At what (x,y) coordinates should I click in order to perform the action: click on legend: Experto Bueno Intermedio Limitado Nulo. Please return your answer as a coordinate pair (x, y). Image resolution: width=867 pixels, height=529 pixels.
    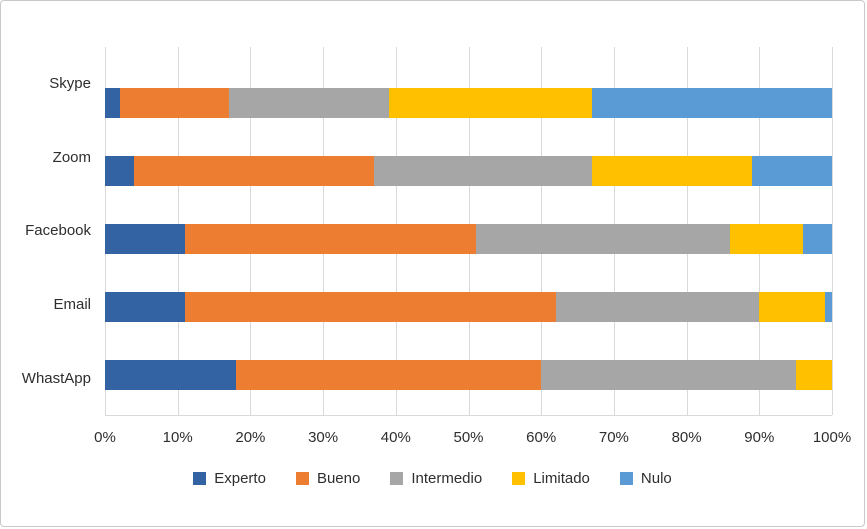
    Looking at the image, I should click on (432, 478).